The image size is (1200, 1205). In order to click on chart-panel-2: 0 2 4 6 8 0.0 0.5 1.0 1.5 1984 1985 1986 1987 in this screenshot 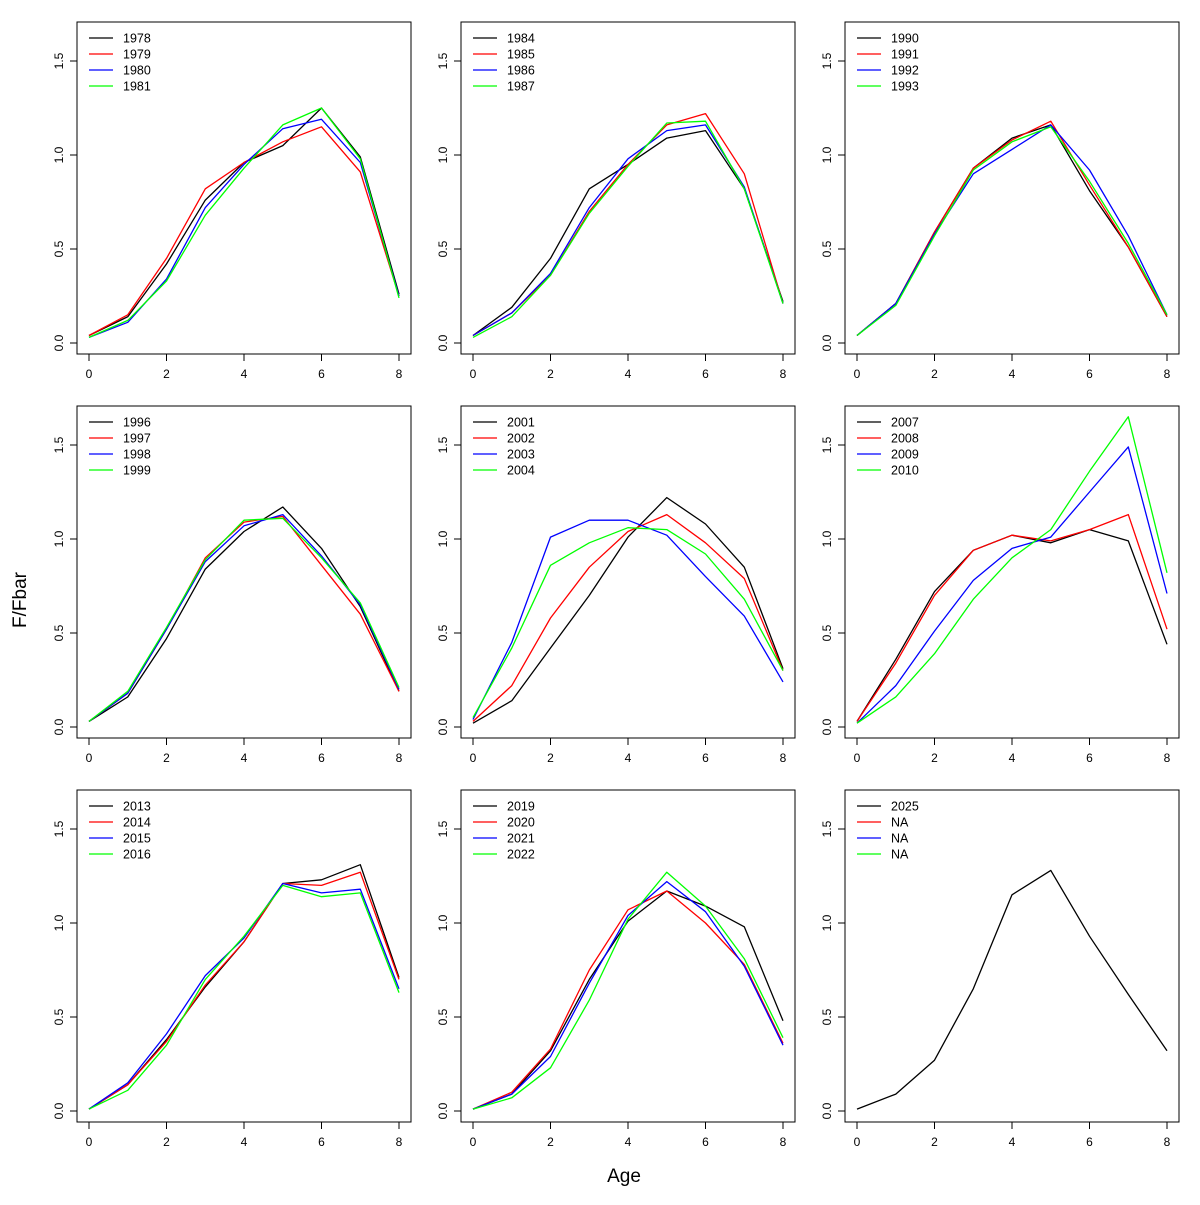, I will do `click(616, 201)`.